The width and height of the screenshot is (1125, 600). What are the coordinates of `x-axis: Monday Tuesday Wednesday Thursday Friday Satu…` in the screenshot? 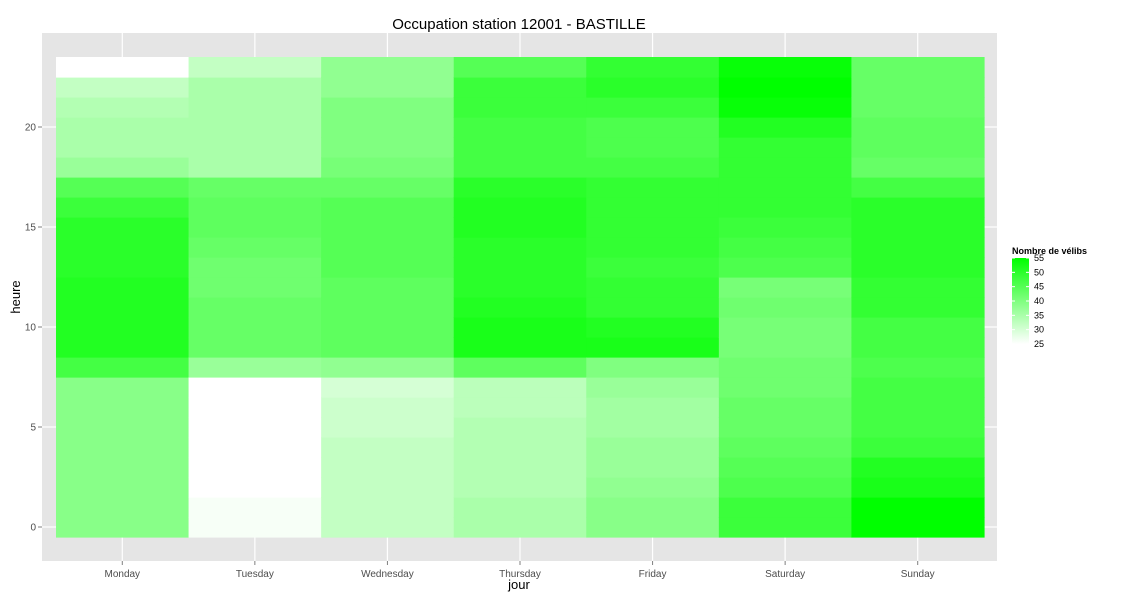 It's located at (519, 570).